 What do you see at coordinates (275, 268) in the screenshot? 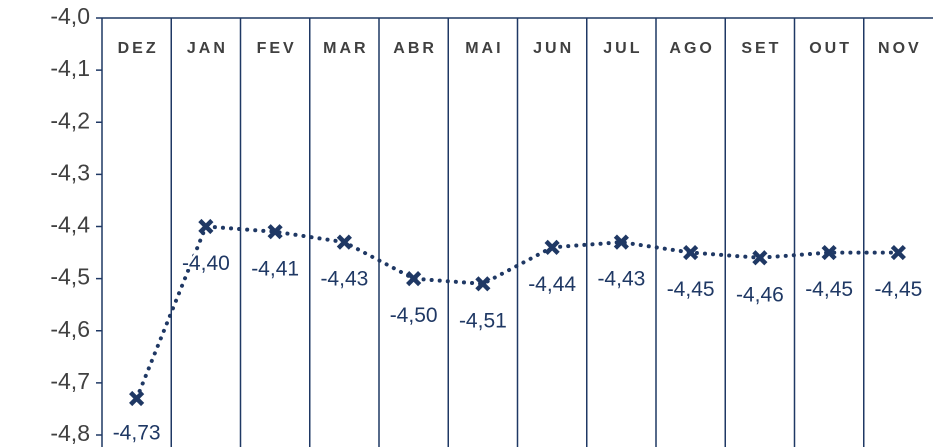
I see `data-label: -4,41` at bounding box center [275, 268].